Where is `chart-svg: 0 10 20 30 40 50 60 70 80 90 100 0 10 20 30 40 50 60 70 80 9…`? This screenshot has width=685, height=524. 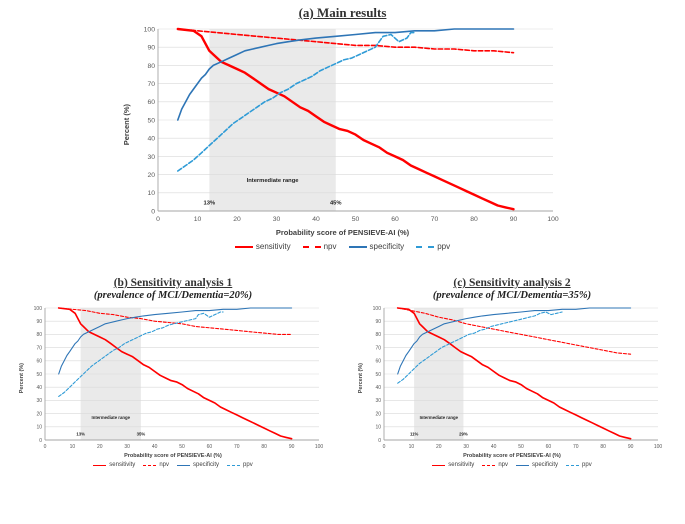
chart-svg: 0 10 20 30 40 50 60 70 80 90 100 0 10 20 30 40 50 60 70 80 9… is located at coordinates (179, 378).